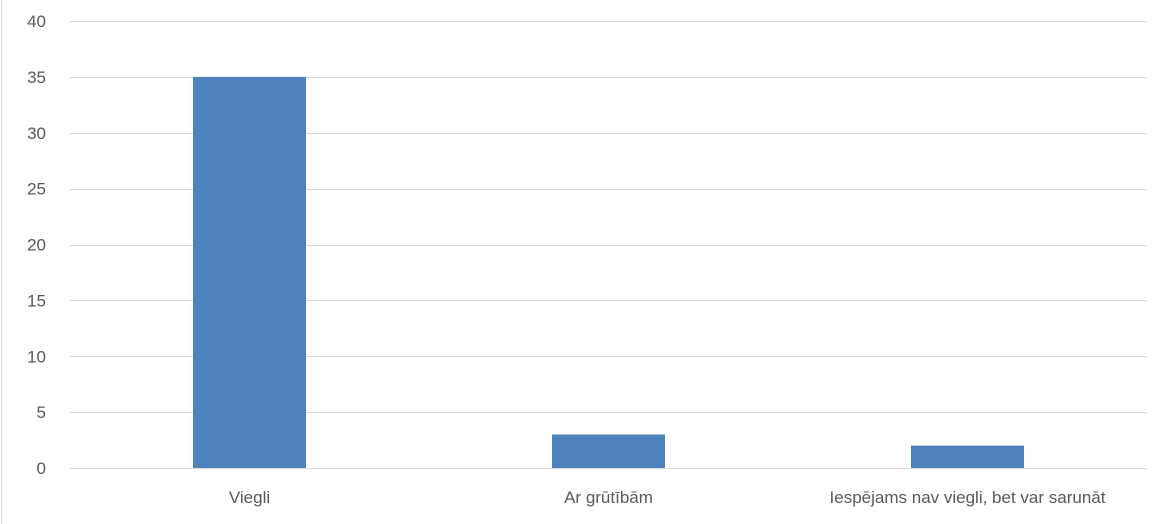 The width and height of the screenshot is (1155, 524). Describe the element at coordinates (249, 497) in the screenshot. I see `x-category-label: Viegli` at that location.